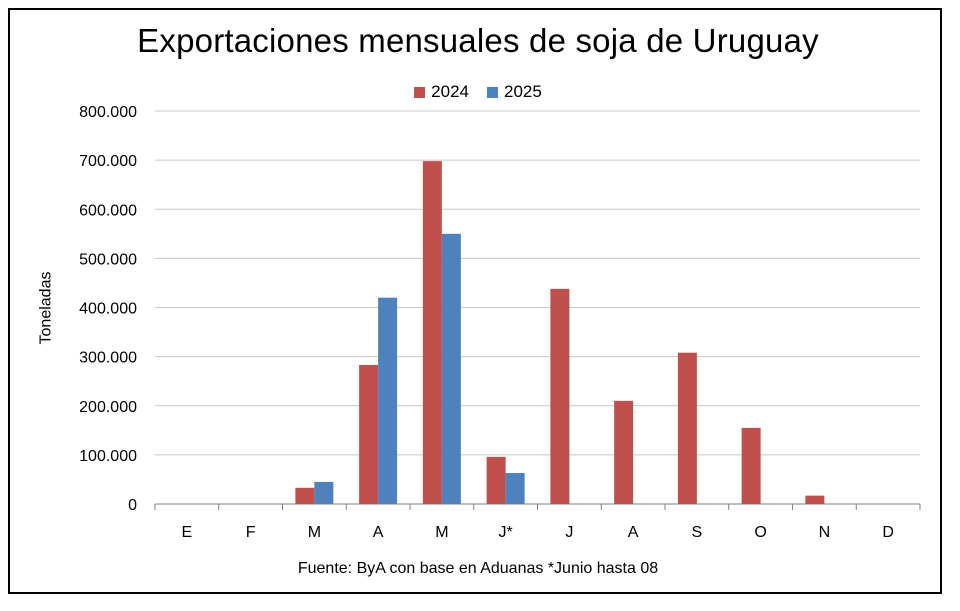  What do you see at coordinates (108, 112) in the screenshot?
I see `y-tick-label: 800.000` at bounding box center [108, 112].